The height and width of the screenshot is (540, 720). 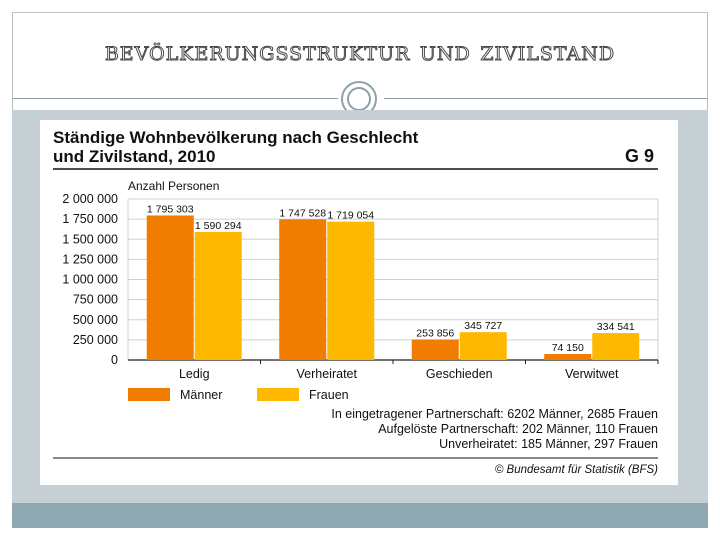 I want to click on bar-value-label: 253 856, so click(x=435, y=334).